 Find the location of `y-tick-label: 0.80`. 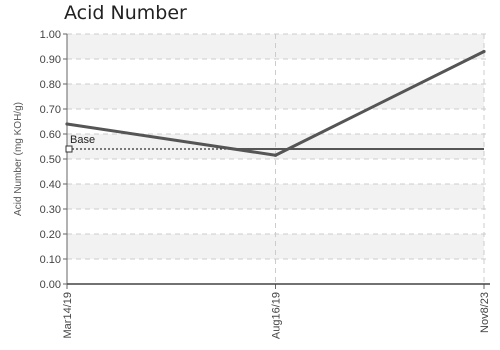

y-tick-label: 0.80 is located at coordinates (50, 85).